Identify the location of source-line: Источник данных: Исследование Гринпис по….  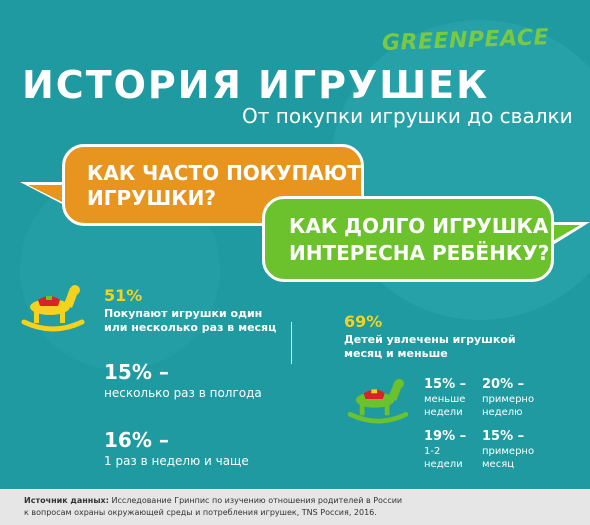
(307, 501).